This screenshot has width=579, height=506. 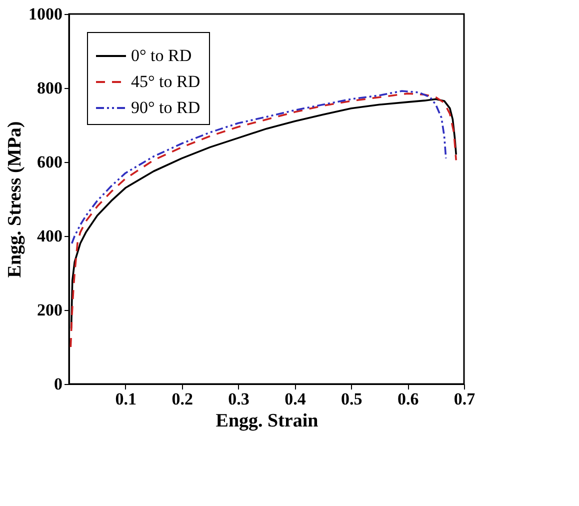 What do you see at coordinates (15, 199) in the screenshot?
I see `y-axis-title: Engg. Stress (MPa)` at bounding box center [15, 199].